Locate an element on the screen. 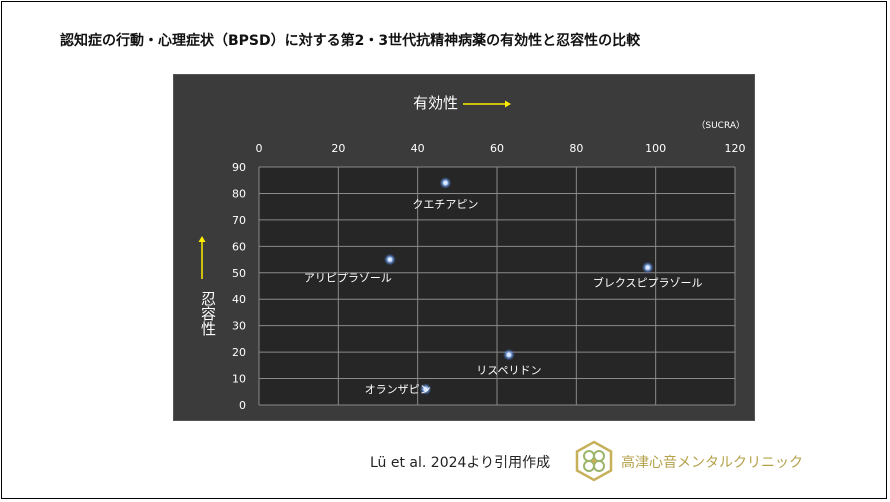 The image size is (890, 502). x-tick-label: 60 is located at coordinates (497, 148).